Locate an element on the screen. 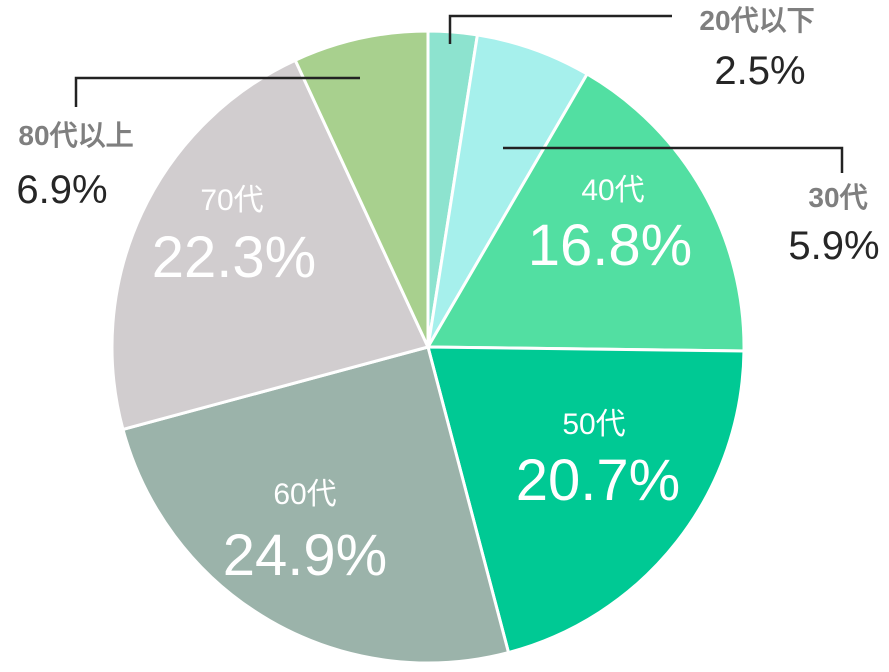 This screenshot has width=889, height=672. slice-label-30s: 30代 is located at coordinates (837, 197).